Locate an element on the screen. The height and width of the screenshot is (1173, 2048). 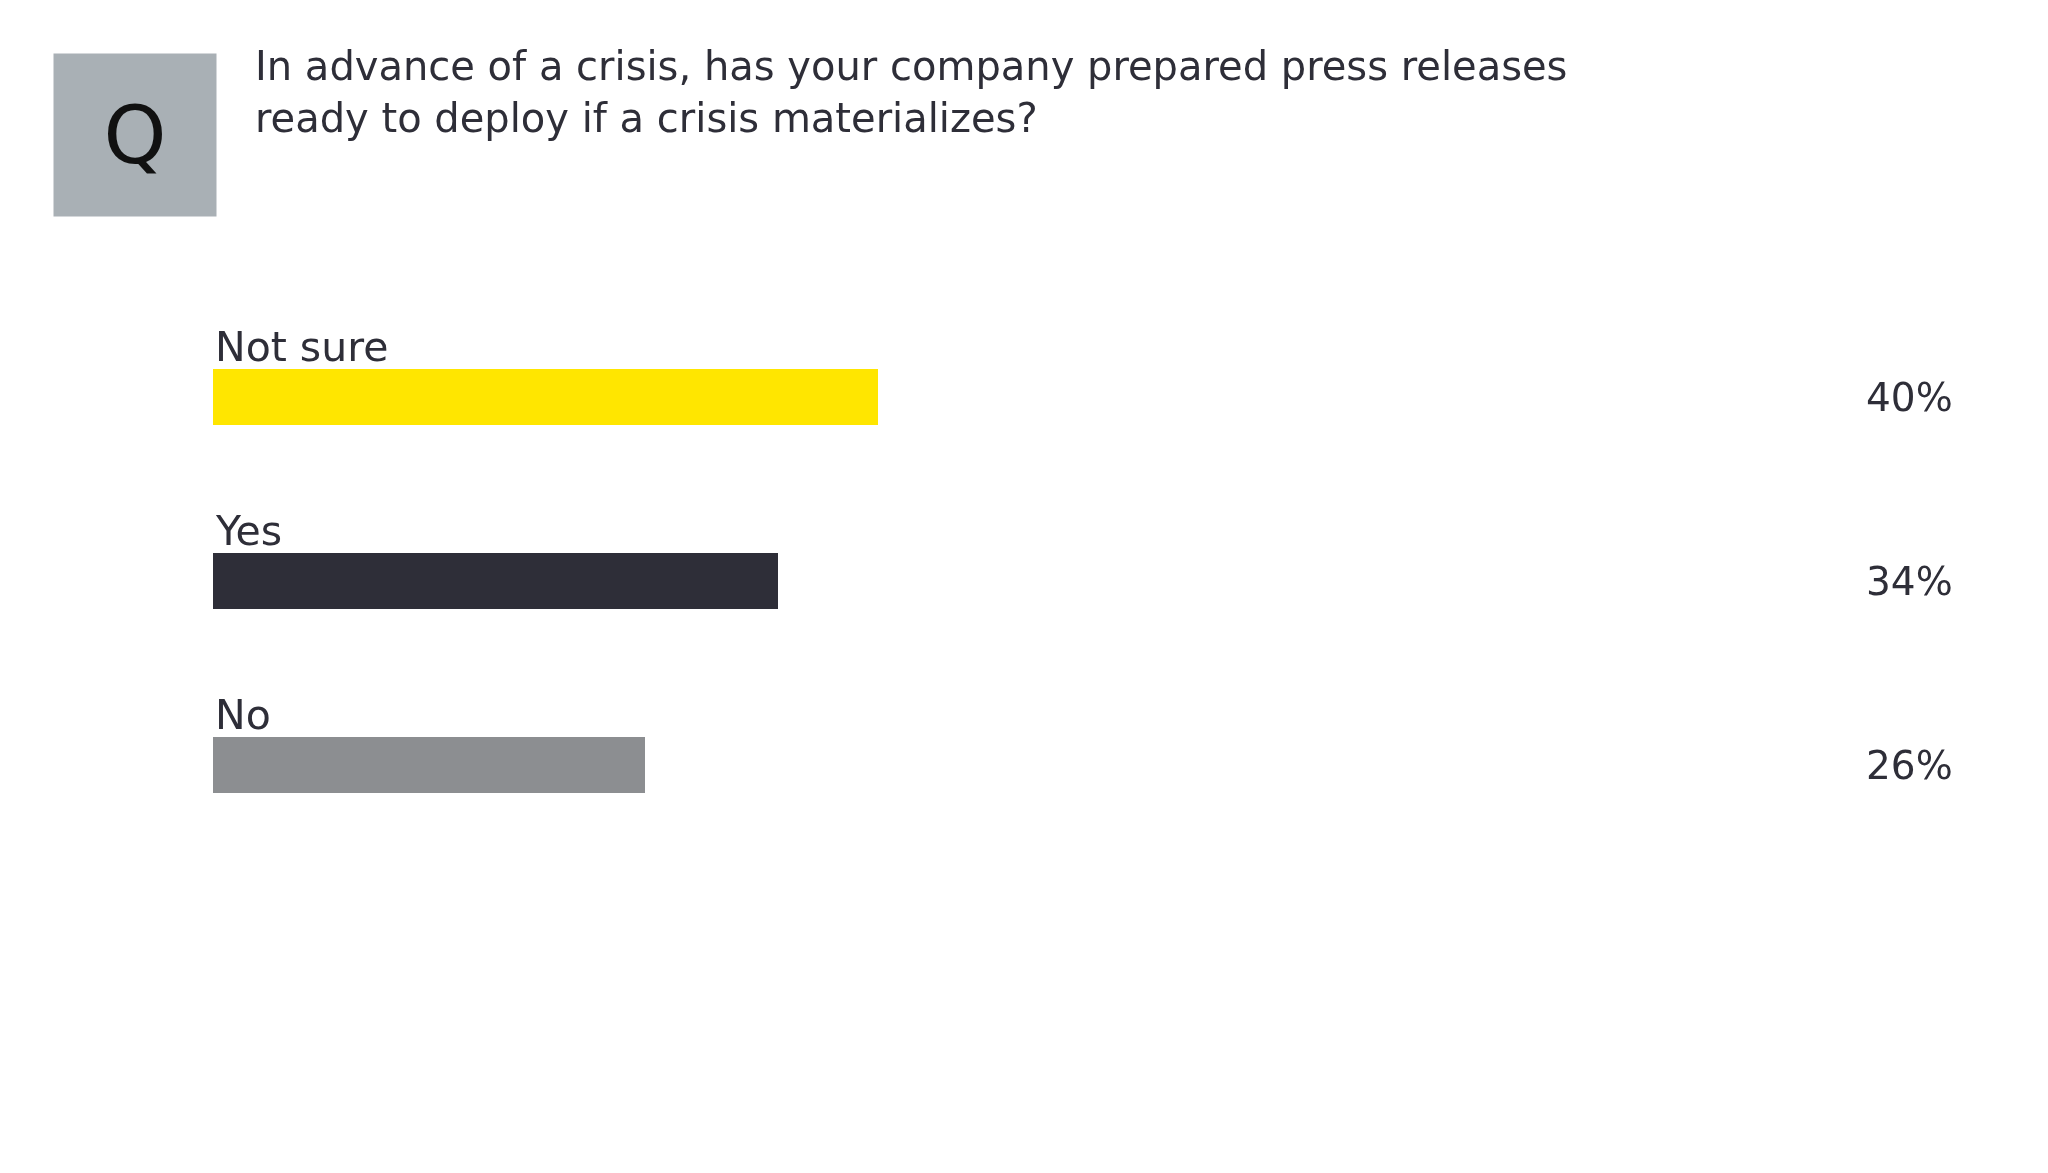
data-label: 34% is located at coordinates (1909, 581).